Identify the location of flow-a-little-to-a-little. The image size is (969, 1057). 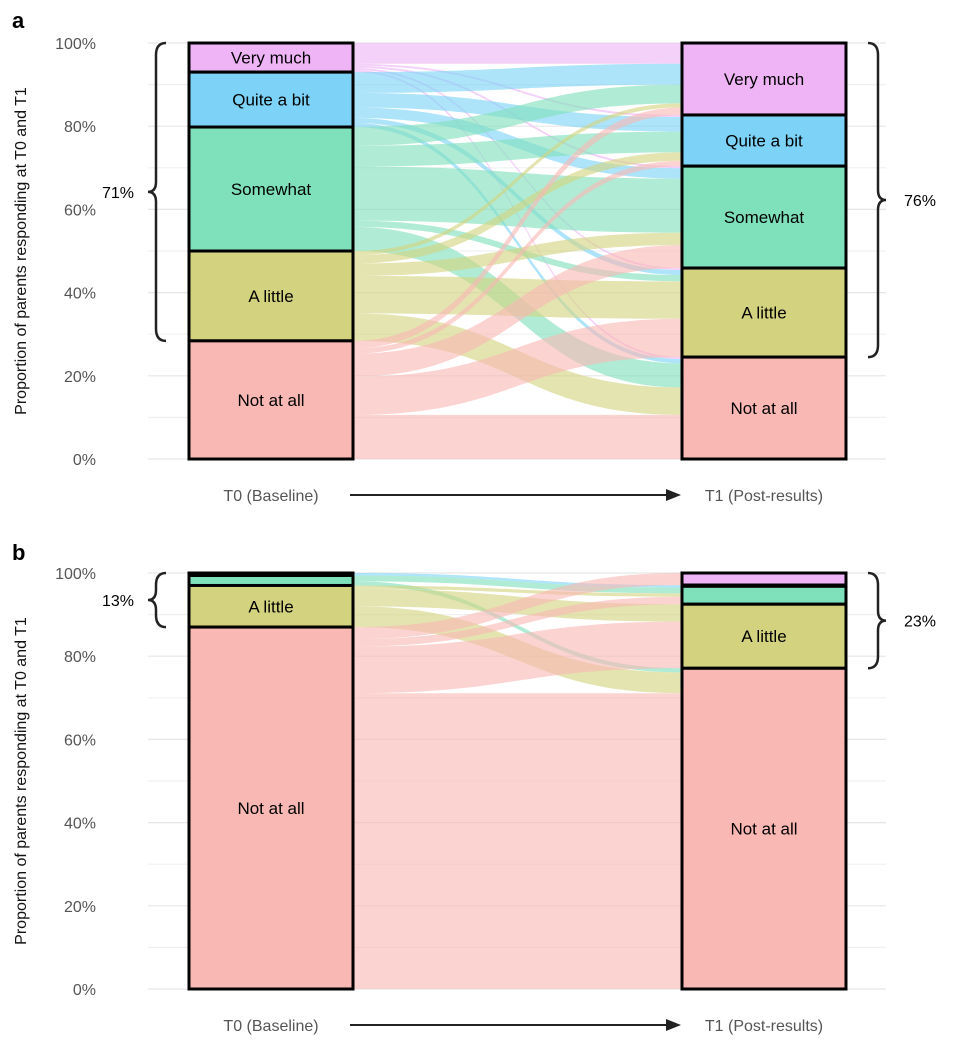
(517, 297).